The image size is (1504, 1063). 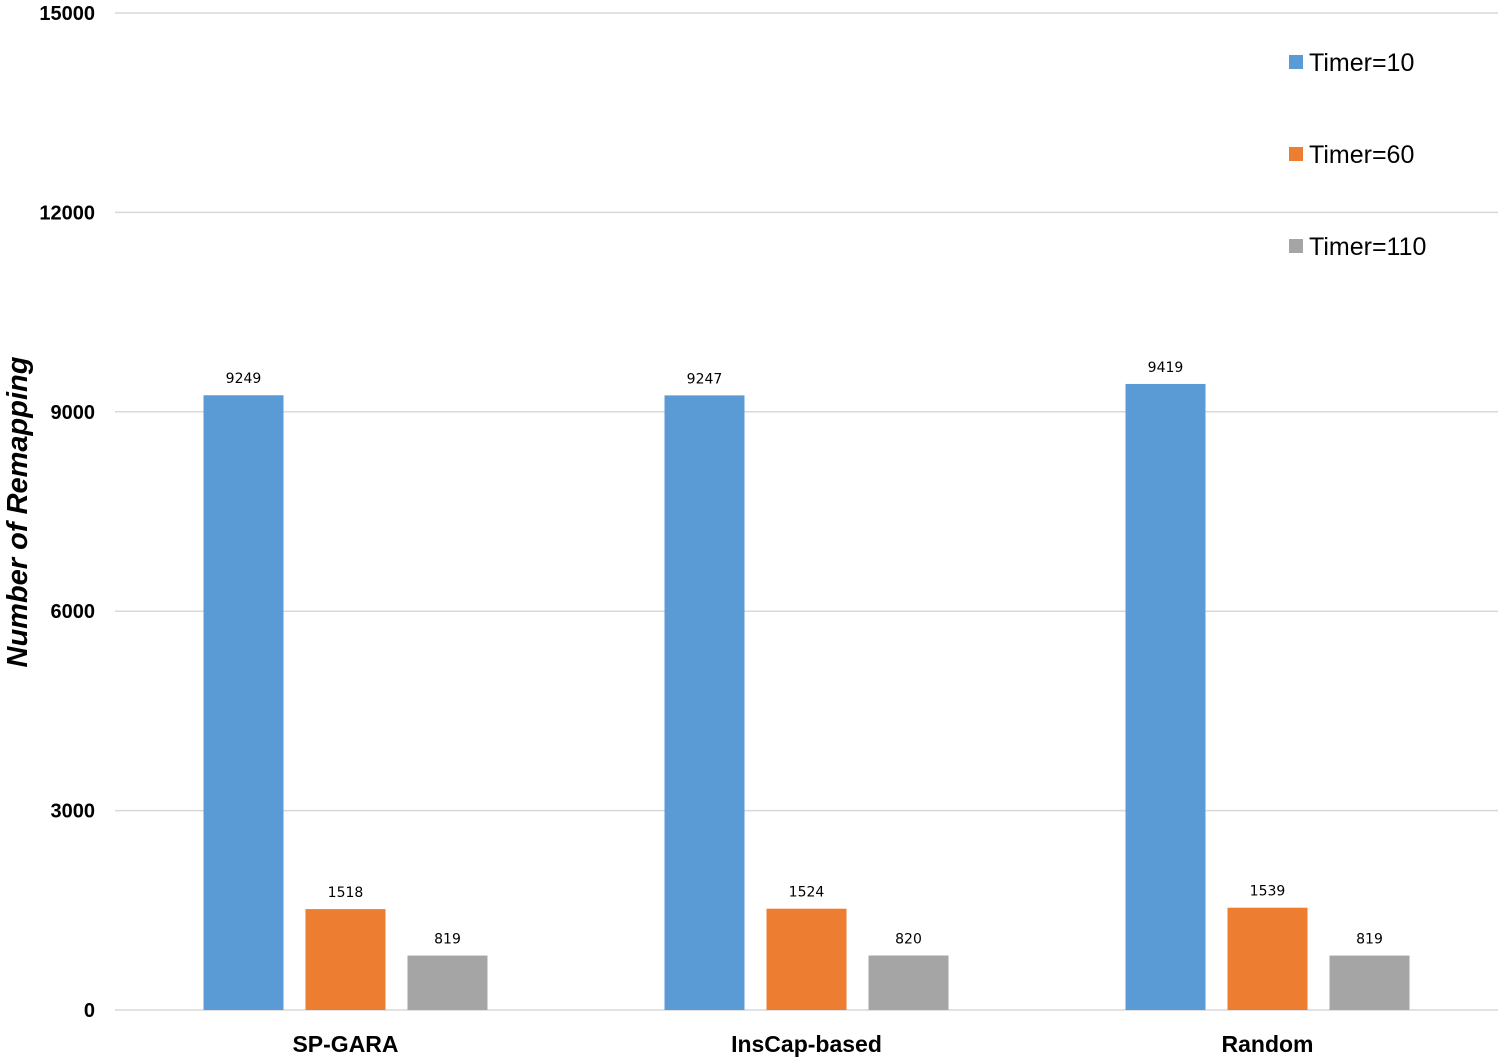 I want to click on x-category-label: SP-GARA, so click(x=345, y=1044).